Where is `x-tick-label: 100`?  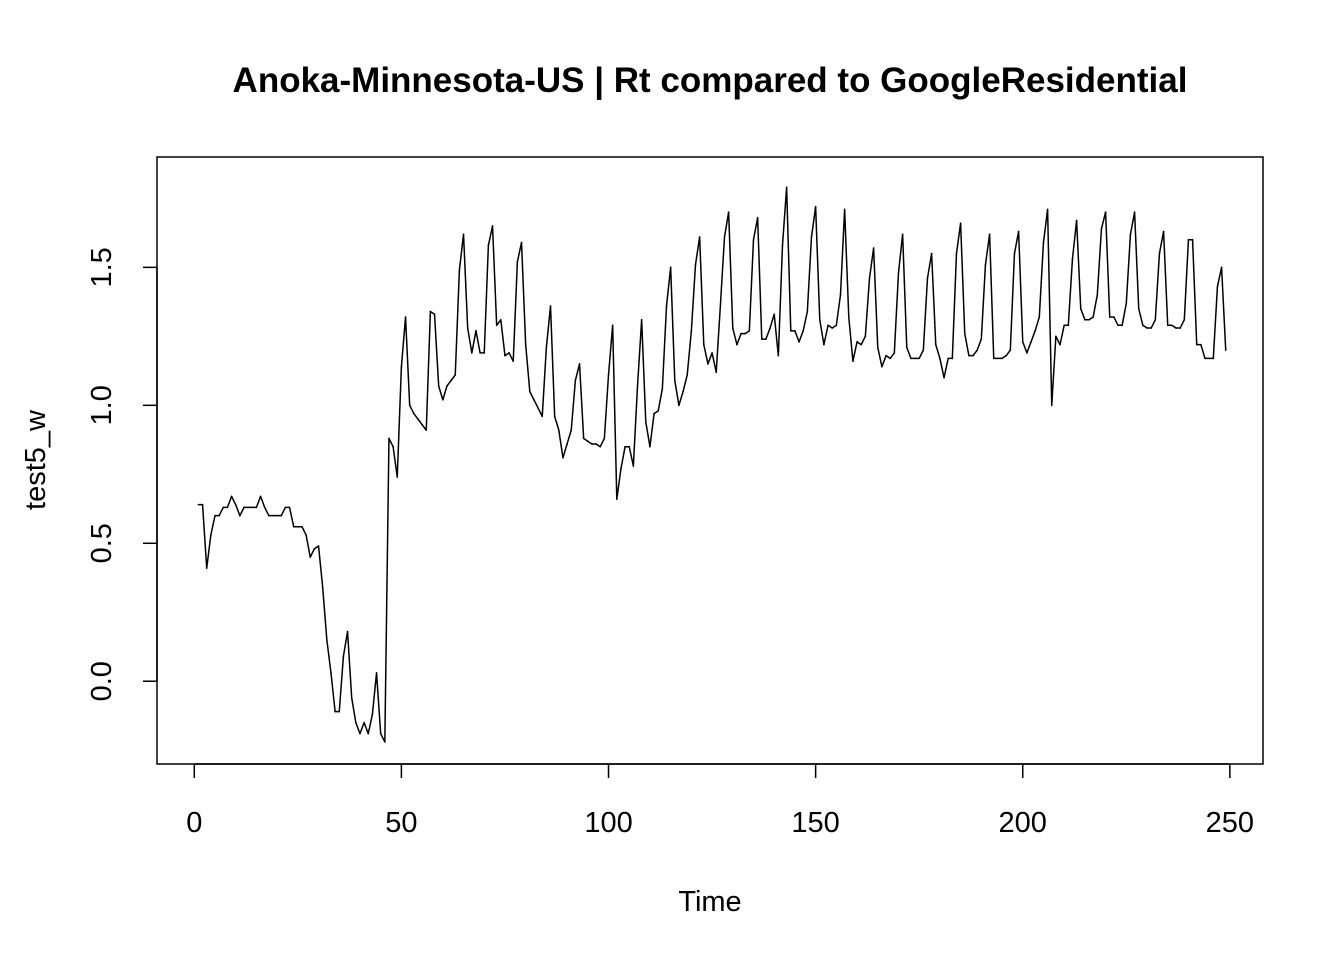 x-tick-label: 100 is located at coordinates (608, 823).